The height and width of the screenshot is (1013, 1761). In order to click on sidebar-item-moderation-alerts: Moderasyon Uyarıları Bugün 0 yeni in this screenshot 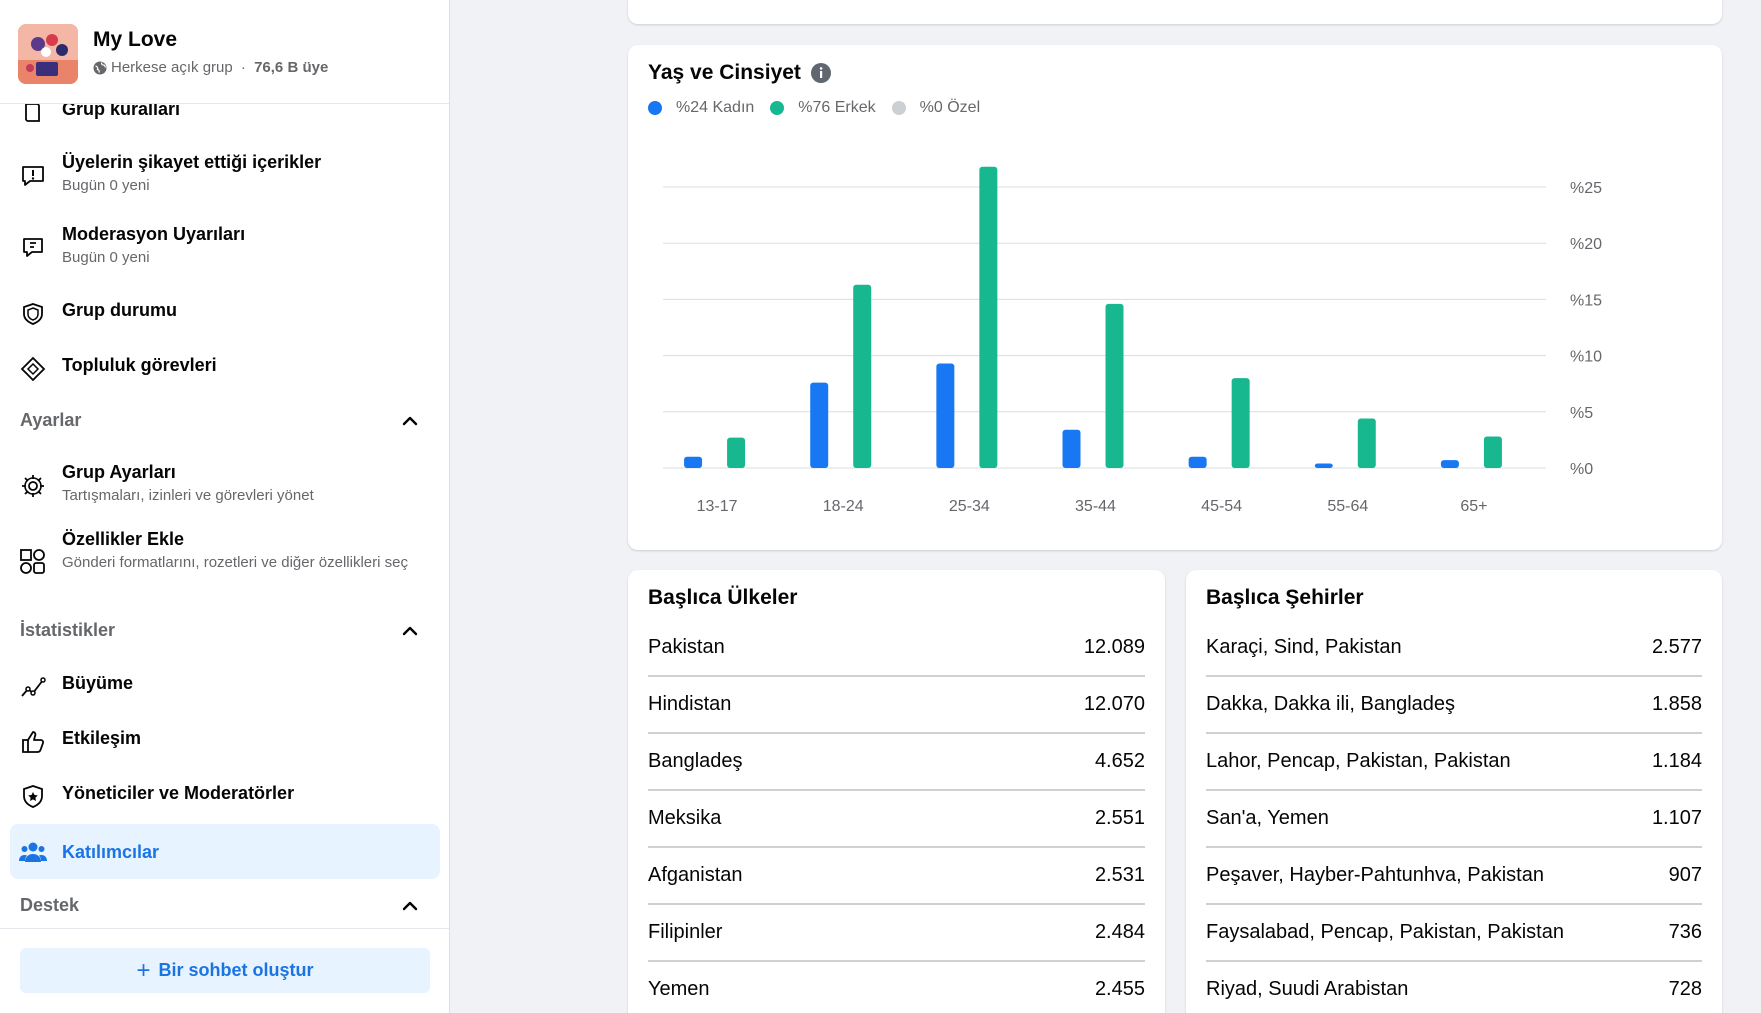, I will do `click(225, 245)`.